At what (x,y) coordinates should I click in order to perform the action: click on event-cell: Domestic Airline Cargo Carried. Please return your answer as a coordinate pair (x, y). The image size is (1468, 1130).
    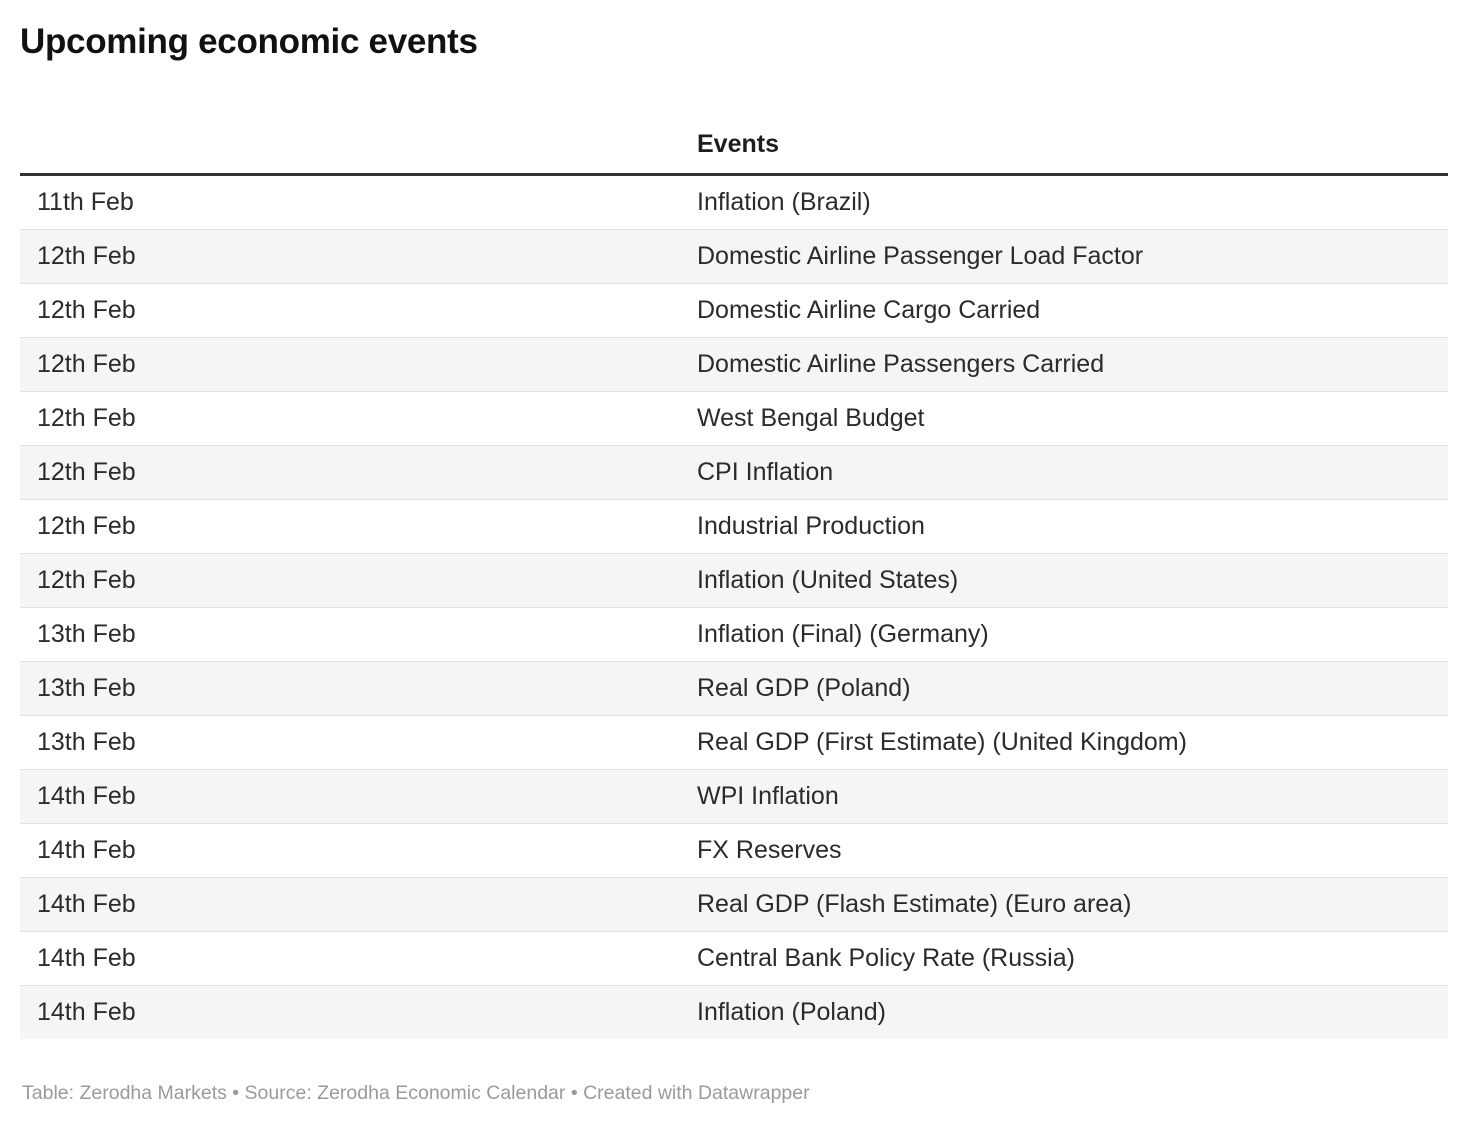
    Looking at the image, I should click on (869, 309).